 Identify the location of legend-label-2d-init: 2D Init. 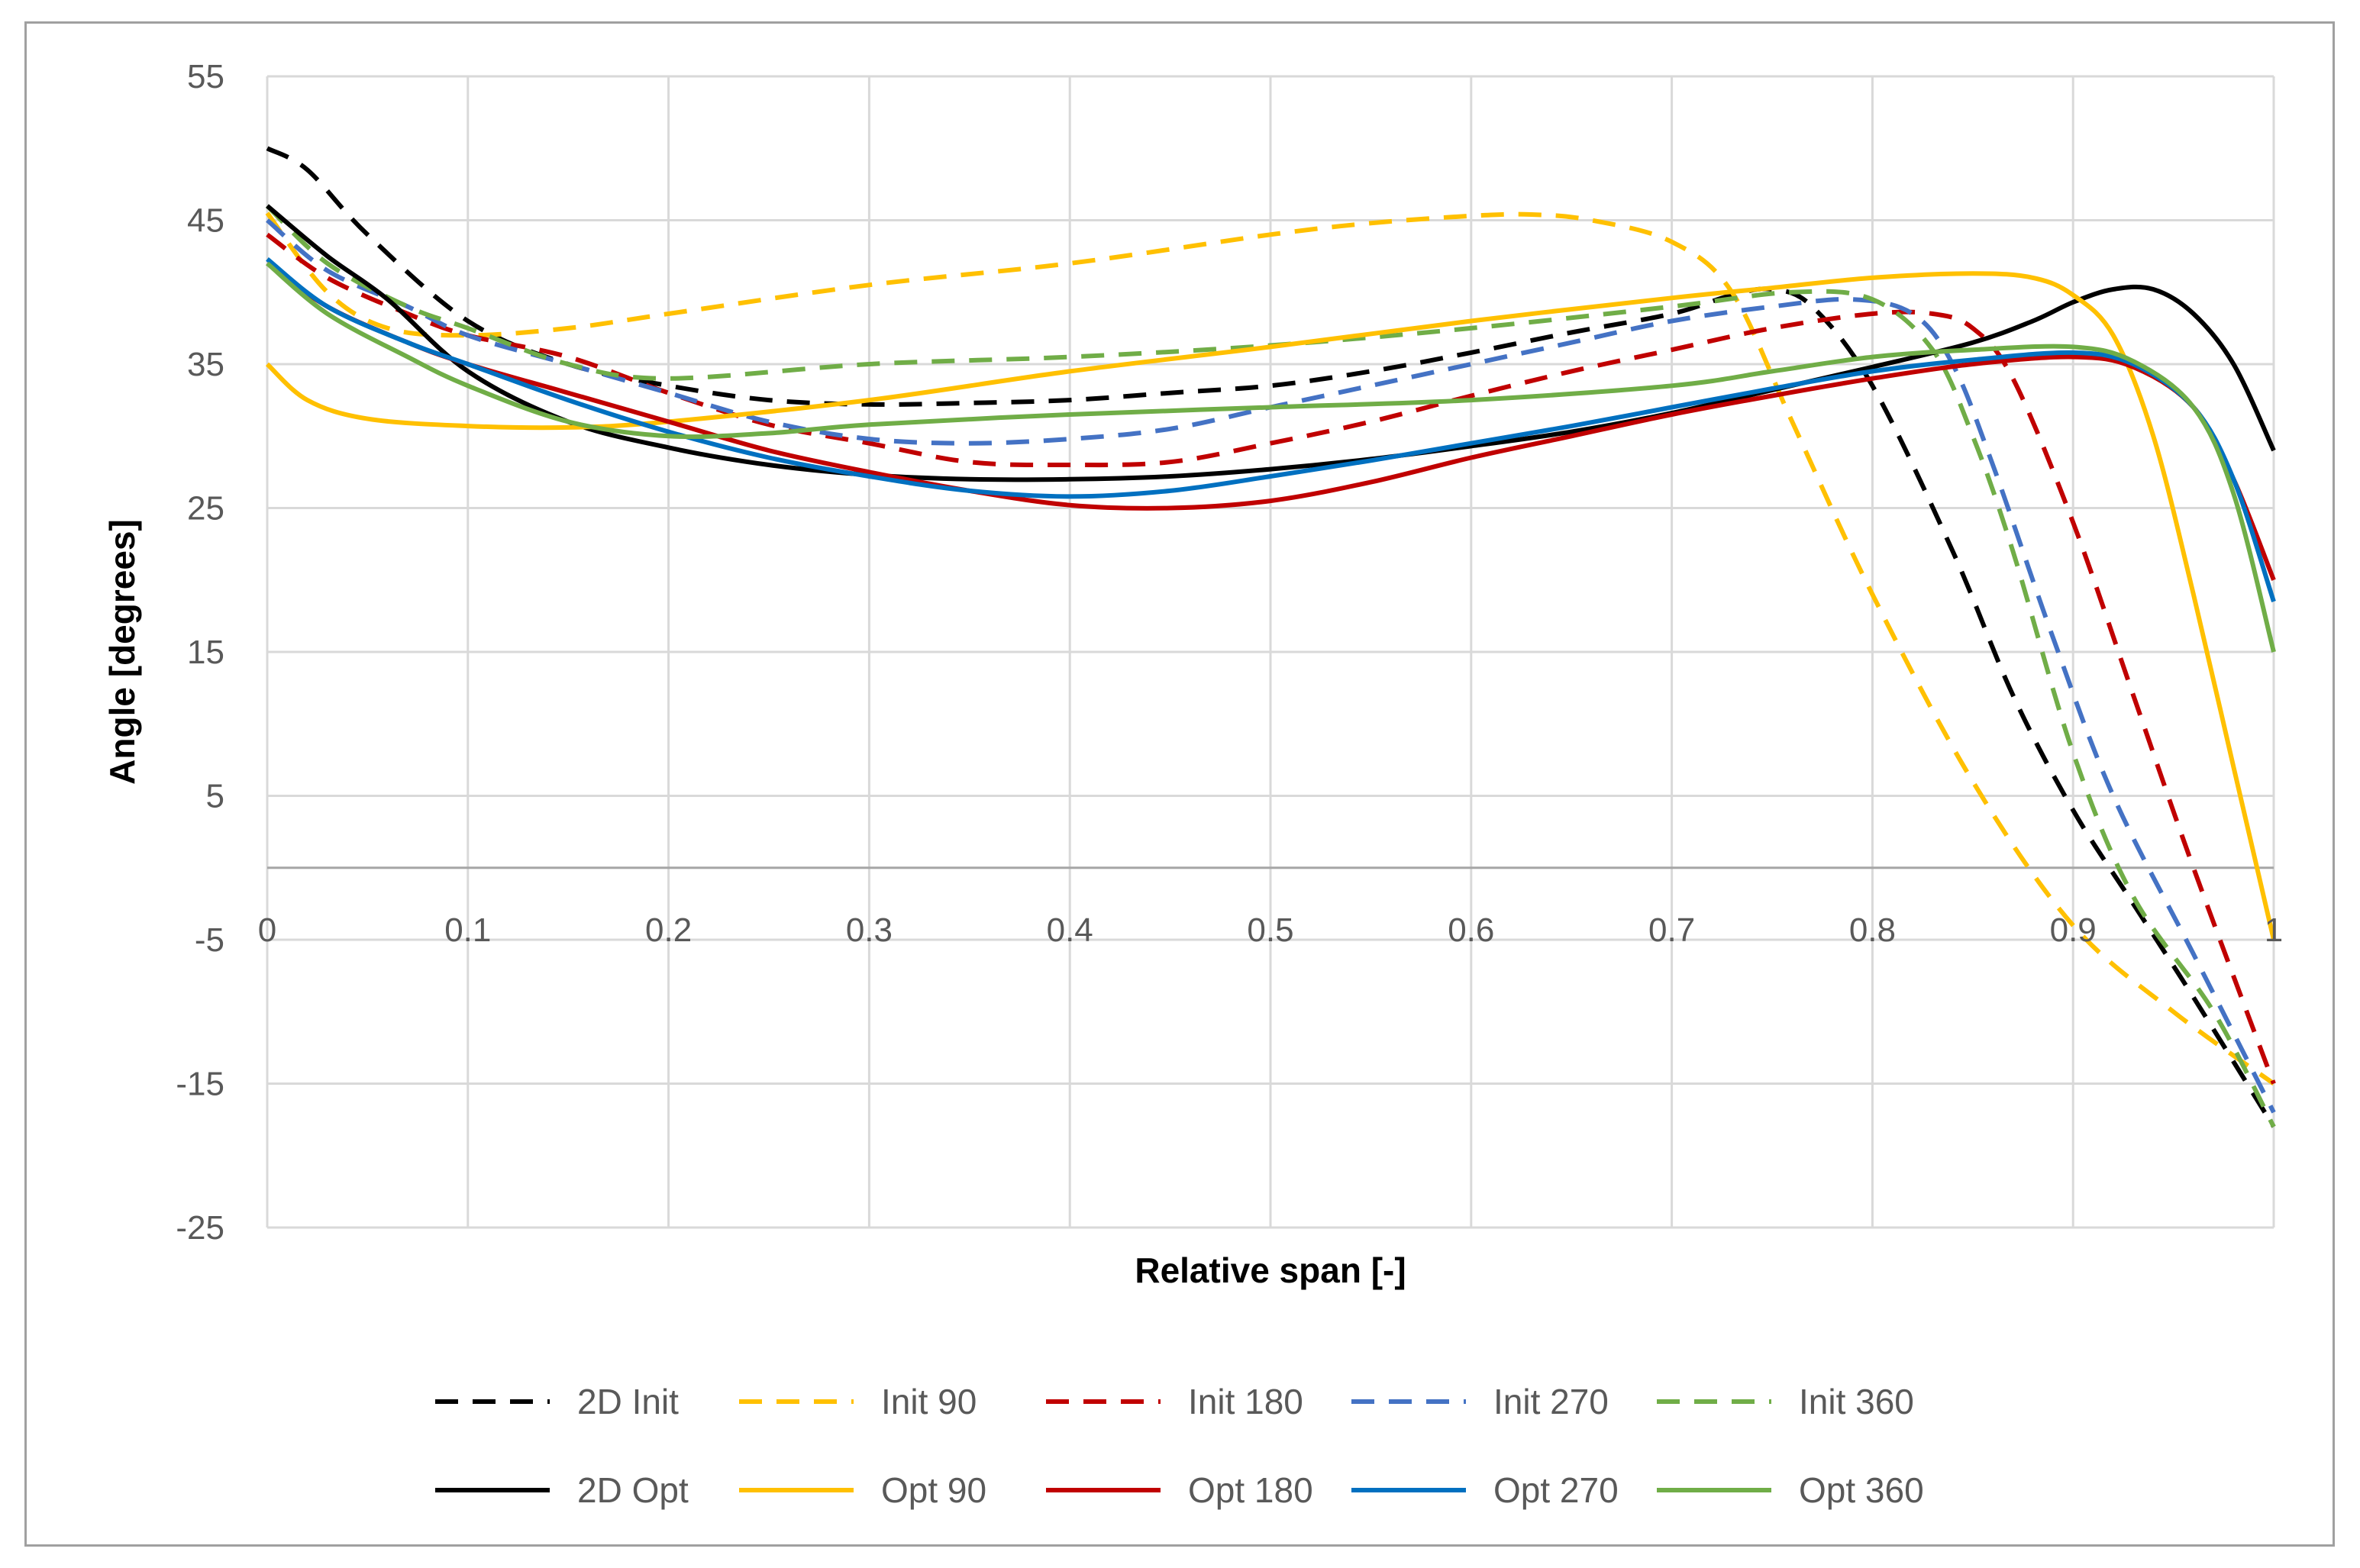
(628, 1401).